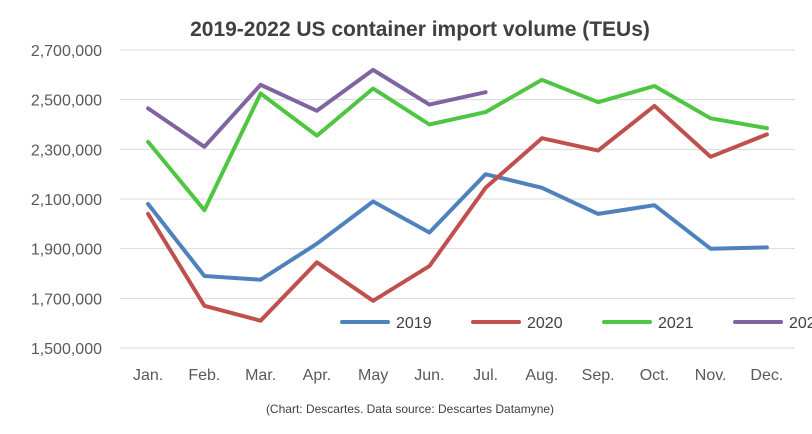  I want to click on legend-label: 2020, so click(545, 323).